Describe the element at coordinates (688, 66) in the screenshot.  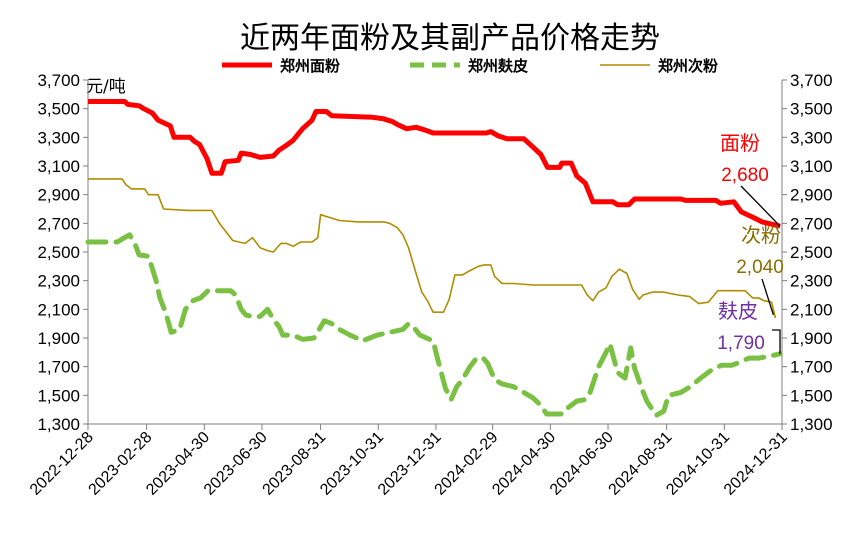
I see `legend-label-2: 郑州次粉` at that location.